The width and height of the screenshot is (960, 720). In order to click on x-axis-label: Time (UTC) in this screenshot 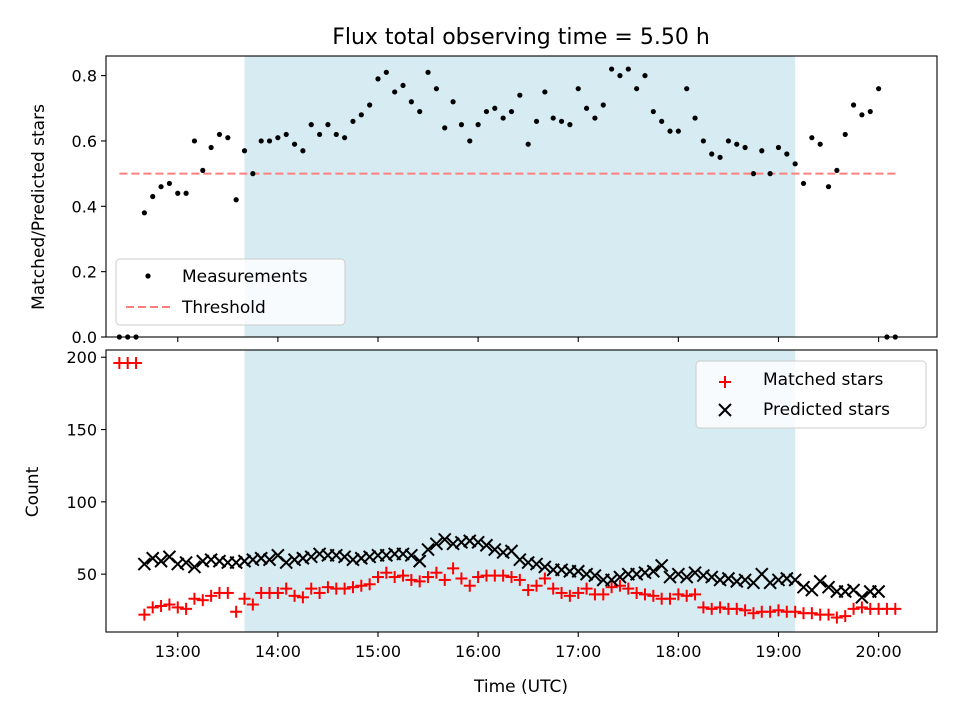, I will do `click(520, 687)`.